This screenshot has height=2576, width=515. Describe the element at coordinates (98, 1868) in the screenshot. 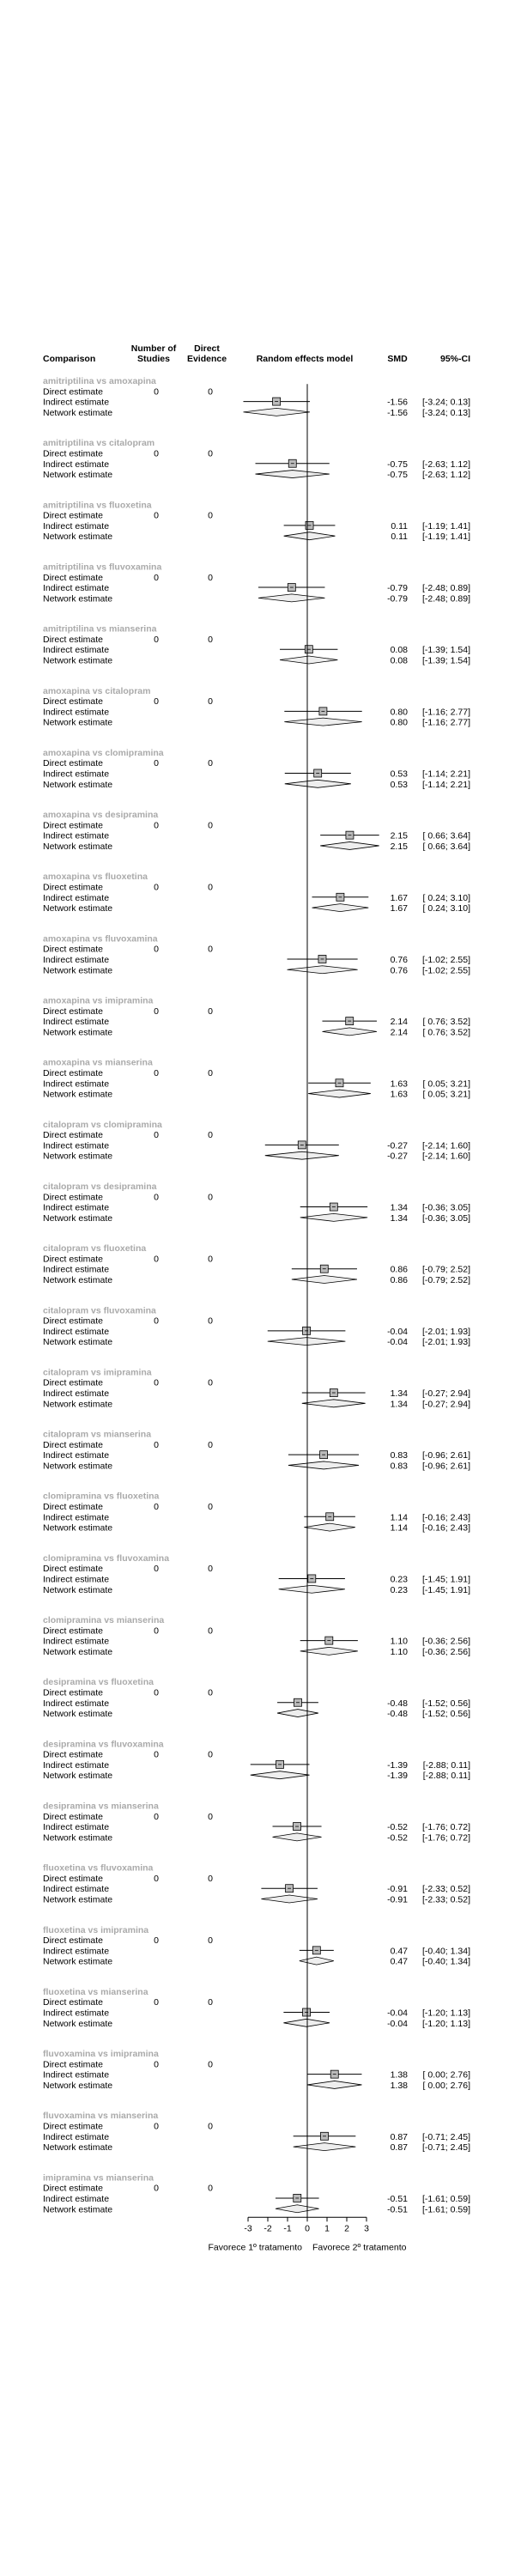

I see `comparison-title: fluoxetina vs fluvoxamina` at that location.